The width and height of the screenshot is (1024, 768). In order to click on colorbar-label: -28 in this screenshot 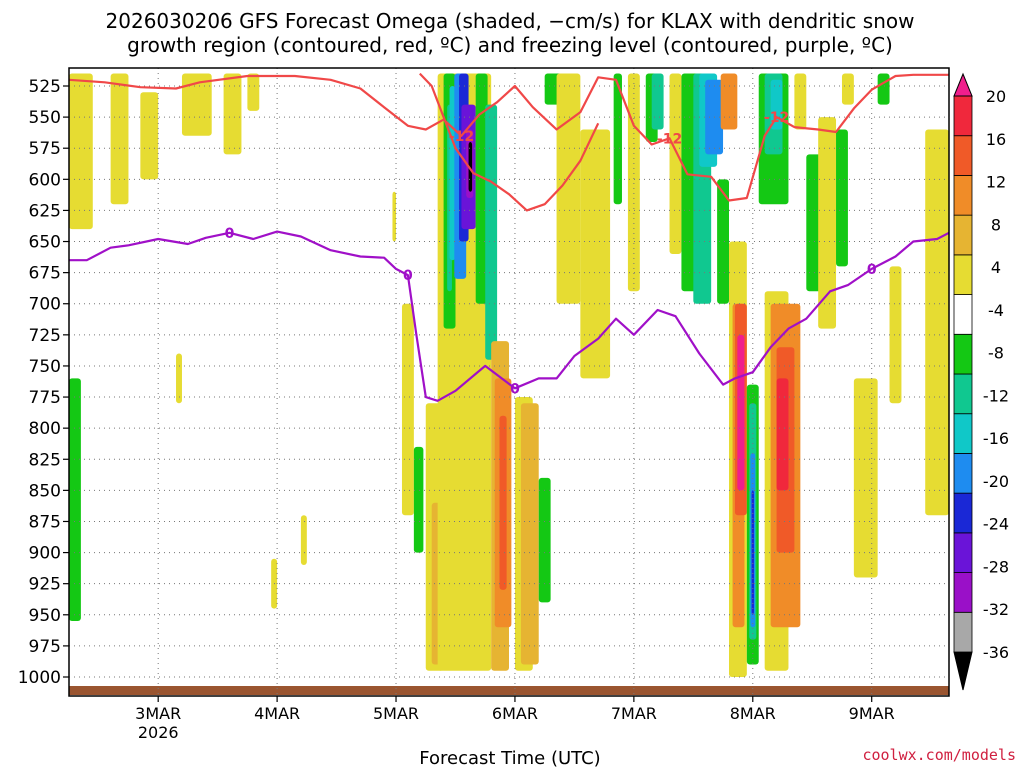, I will do `click(996, 566)`.